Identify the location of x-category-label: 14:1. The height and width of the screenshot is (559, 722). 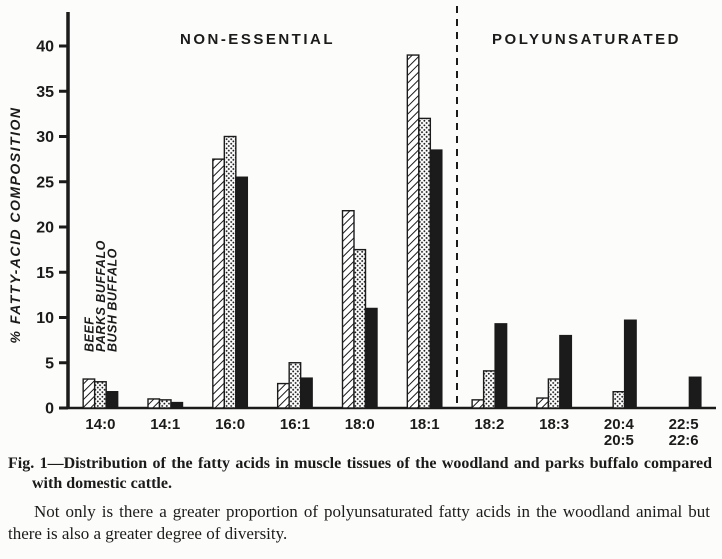
(165, 424).